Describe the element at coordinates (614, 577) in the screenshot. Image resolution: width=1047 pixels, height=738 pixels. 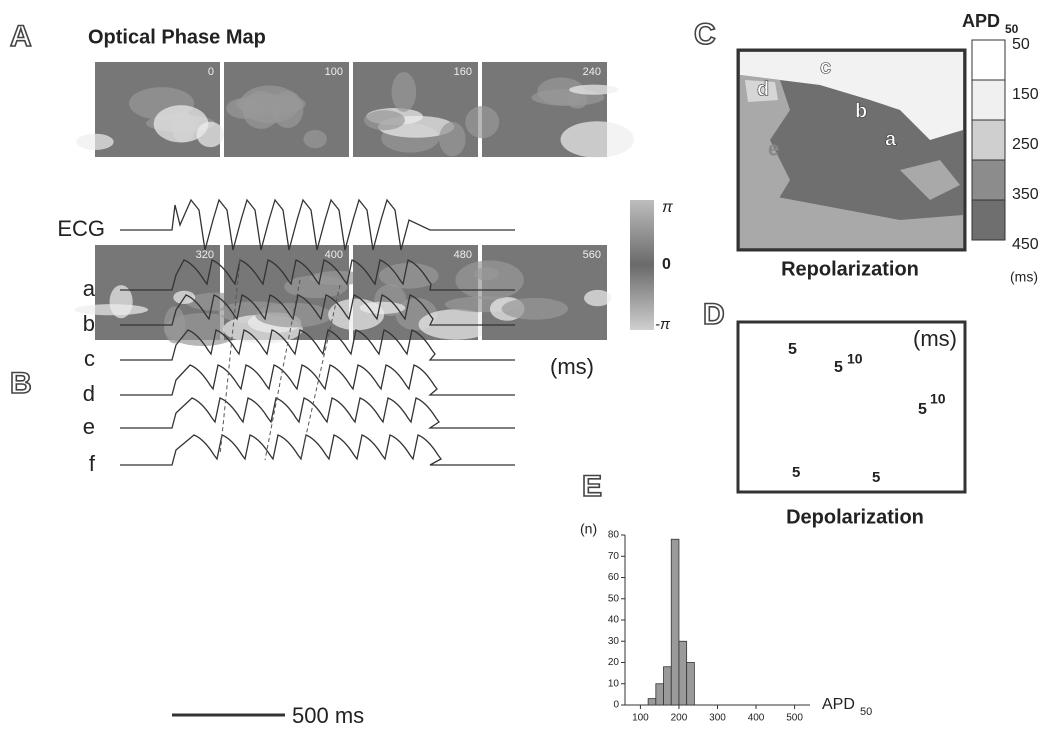
I see `y-tick-label: 60` at that location.